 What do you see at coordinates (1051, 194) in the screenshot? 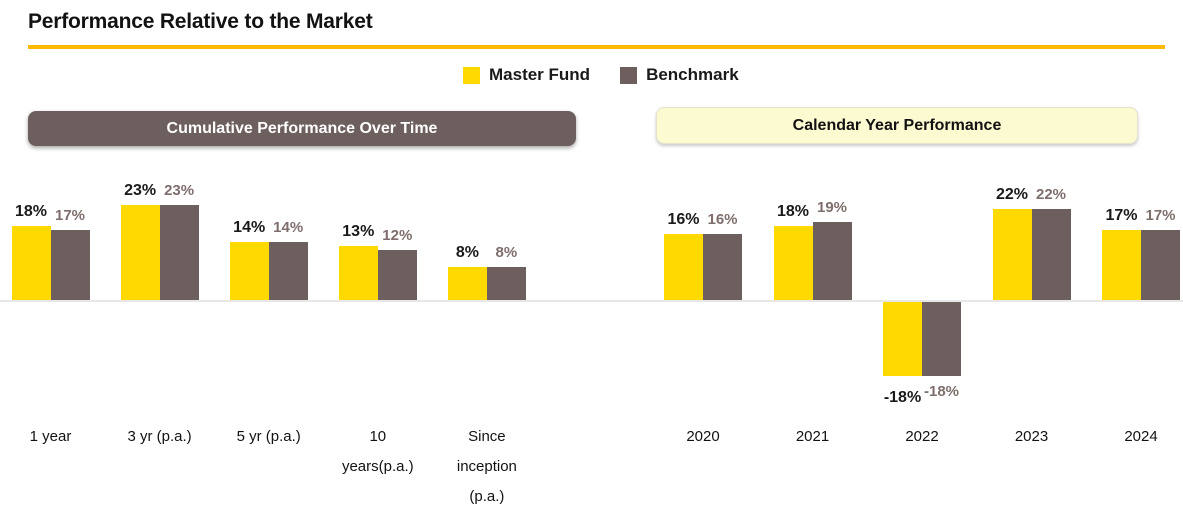
I see `value-label-benchmark: 22%` at bounding box center [1051, 194].